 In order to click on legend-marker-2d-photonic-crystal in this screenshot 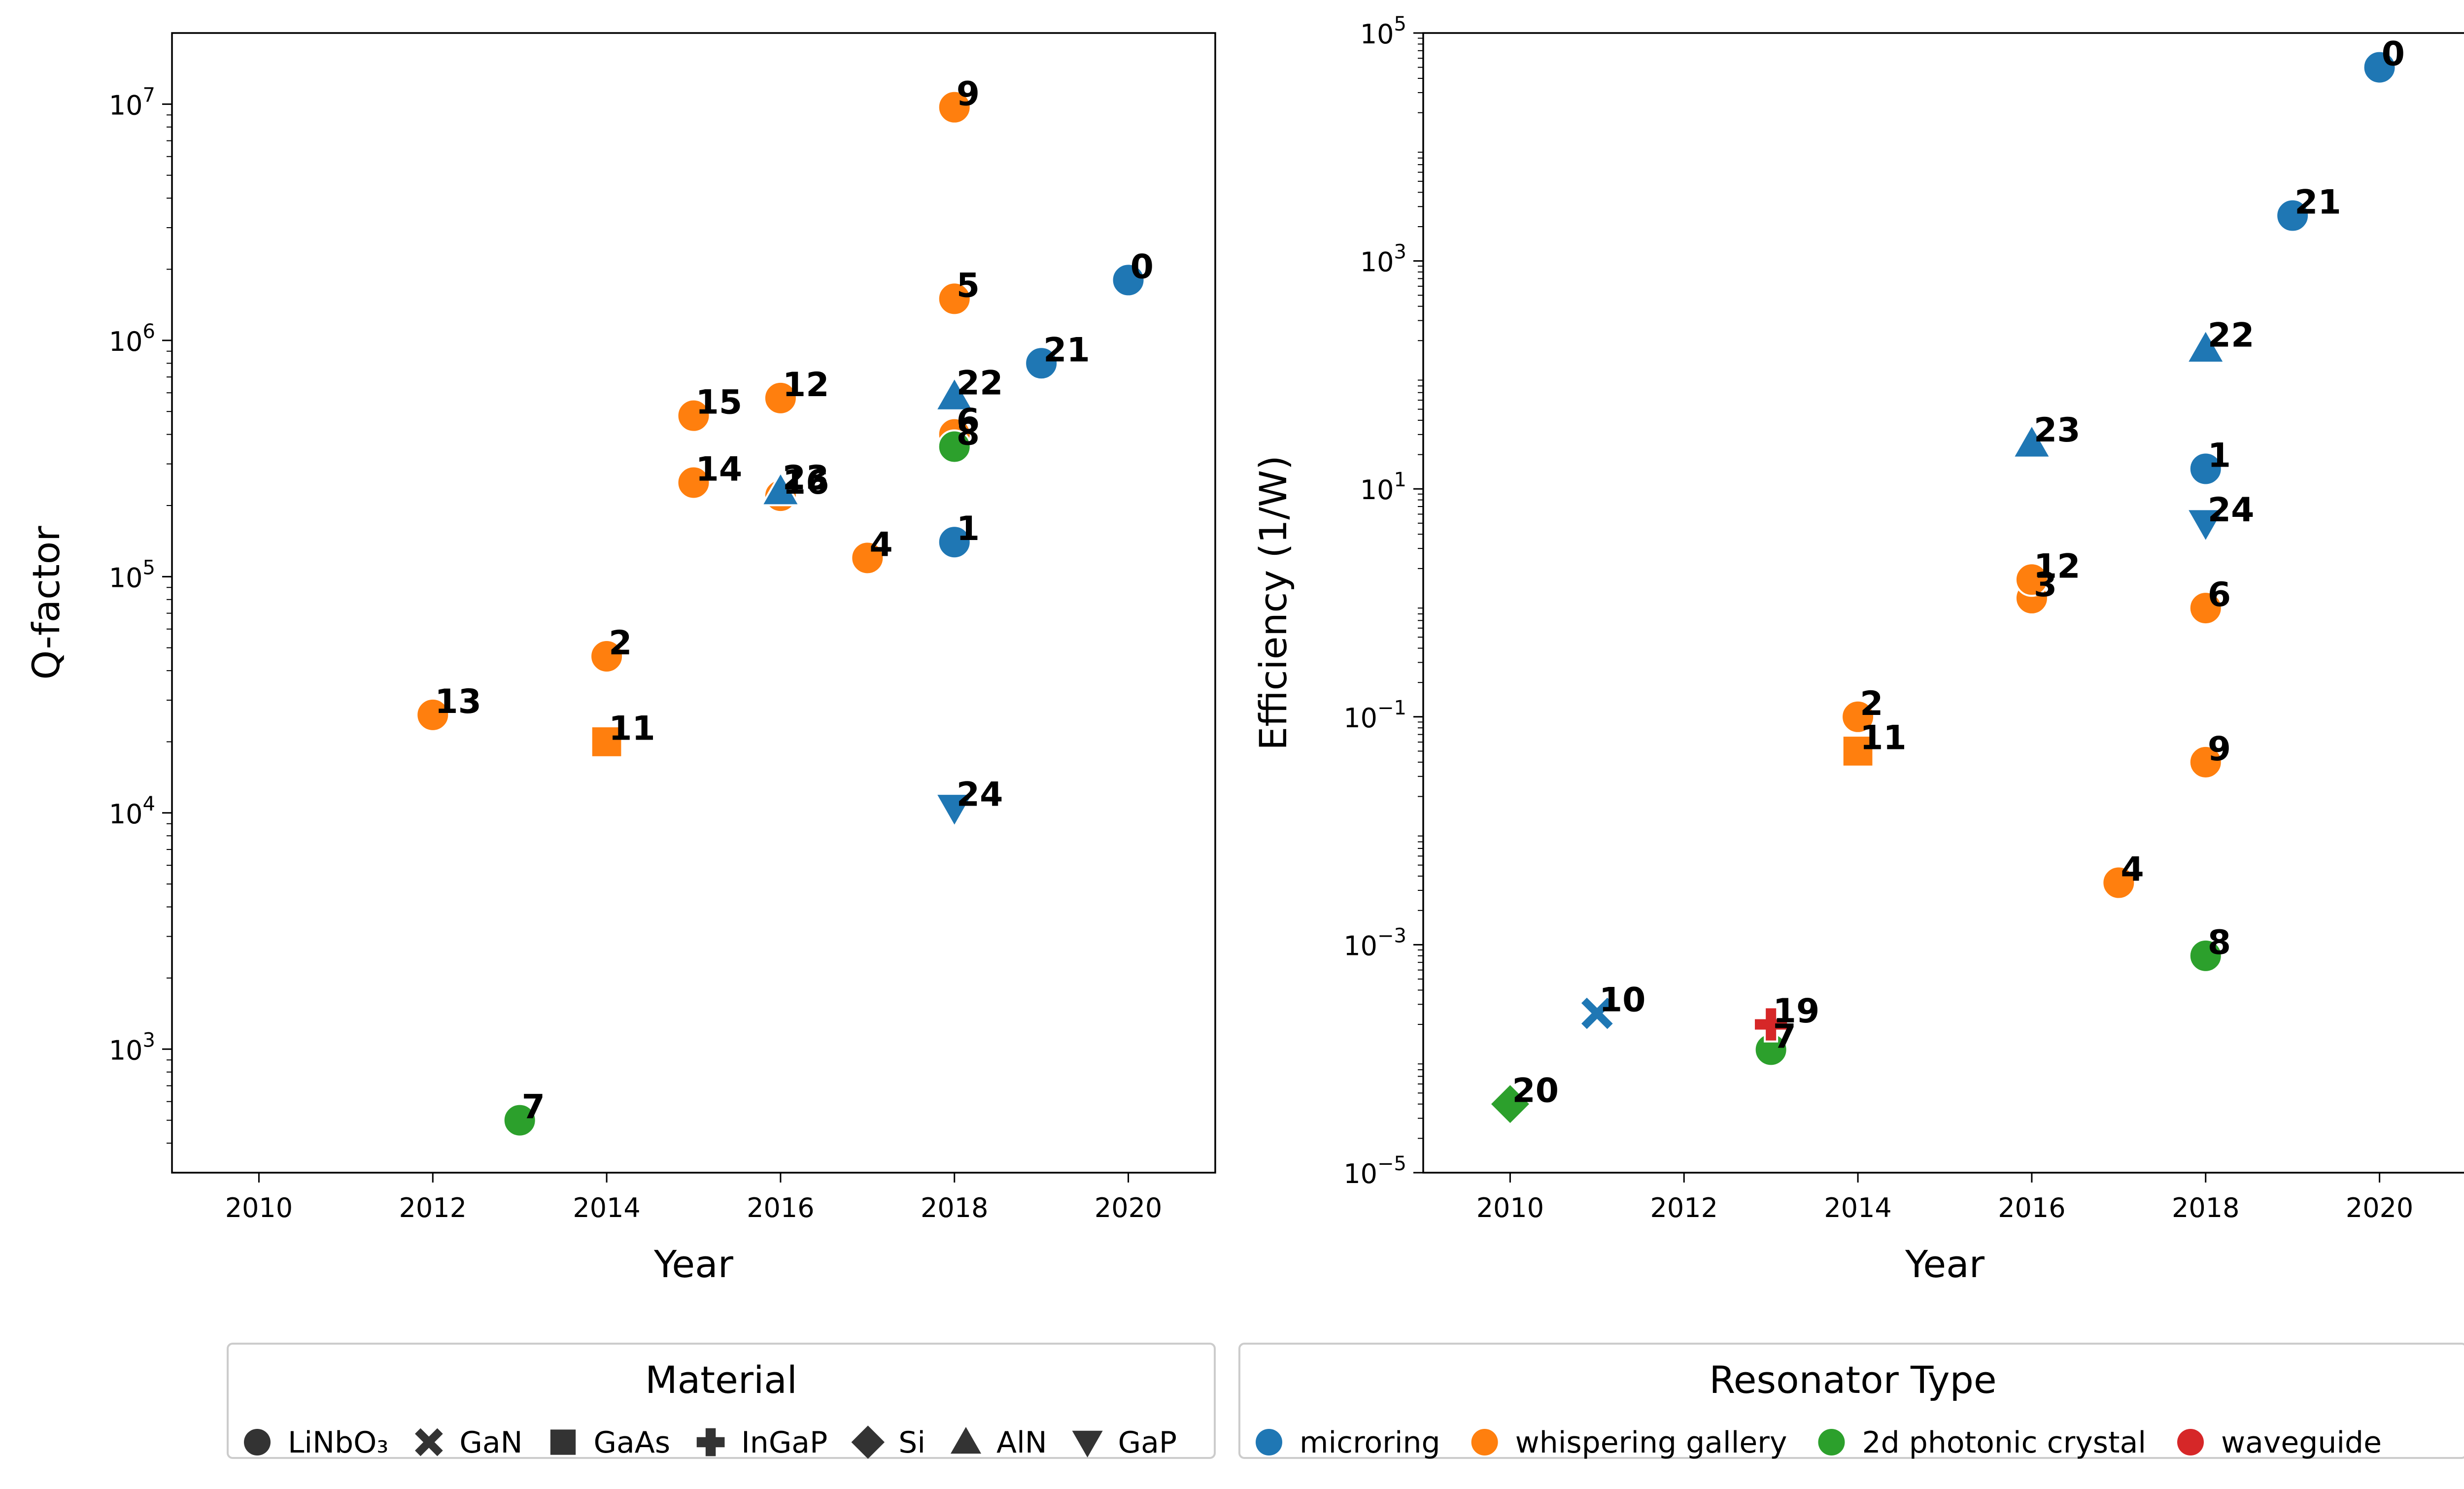, I will do `click(1831, 1442)`.